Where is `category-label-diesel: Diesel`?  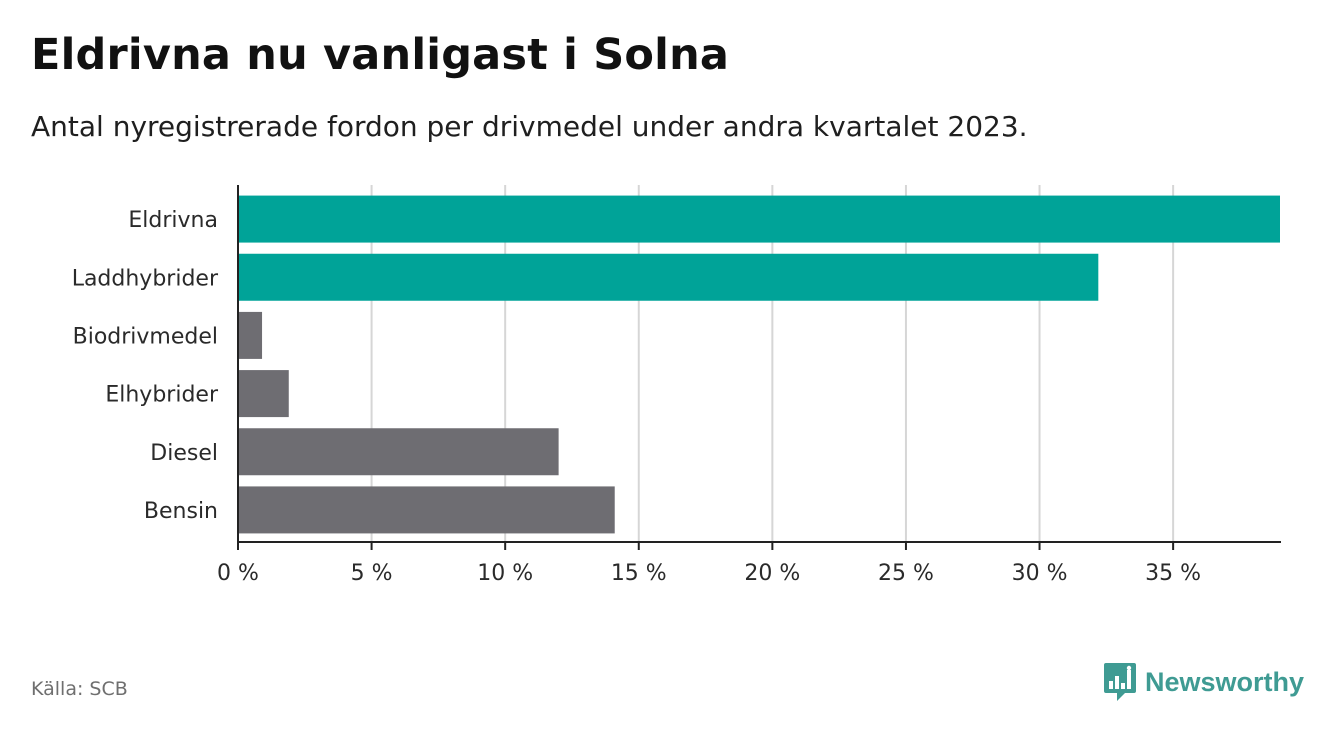
category-label-diesel: Diesel is located at coordinates (184, 453).